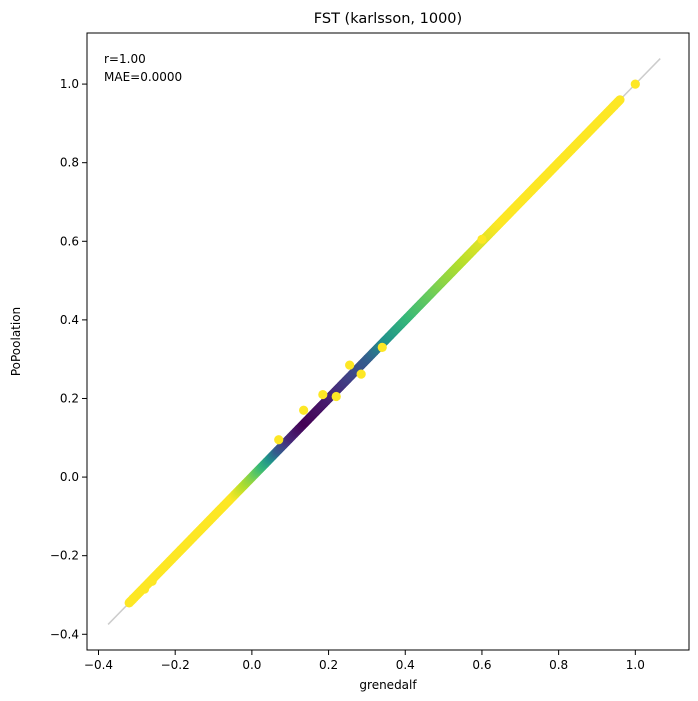  What do you see at coordinates (98, 665) in the screenshot?
I see `x-tick-label: −0.4` at bounding box center [98, 665].